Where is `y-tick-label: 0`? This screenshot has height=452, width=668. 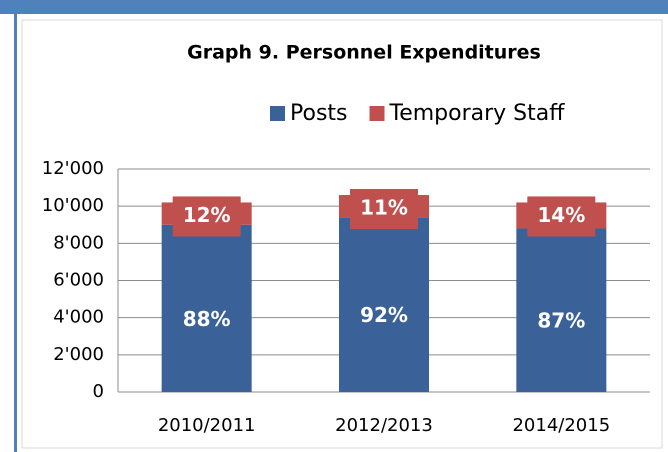 y-tick-label: 0 is located at coordinates (98, 391).